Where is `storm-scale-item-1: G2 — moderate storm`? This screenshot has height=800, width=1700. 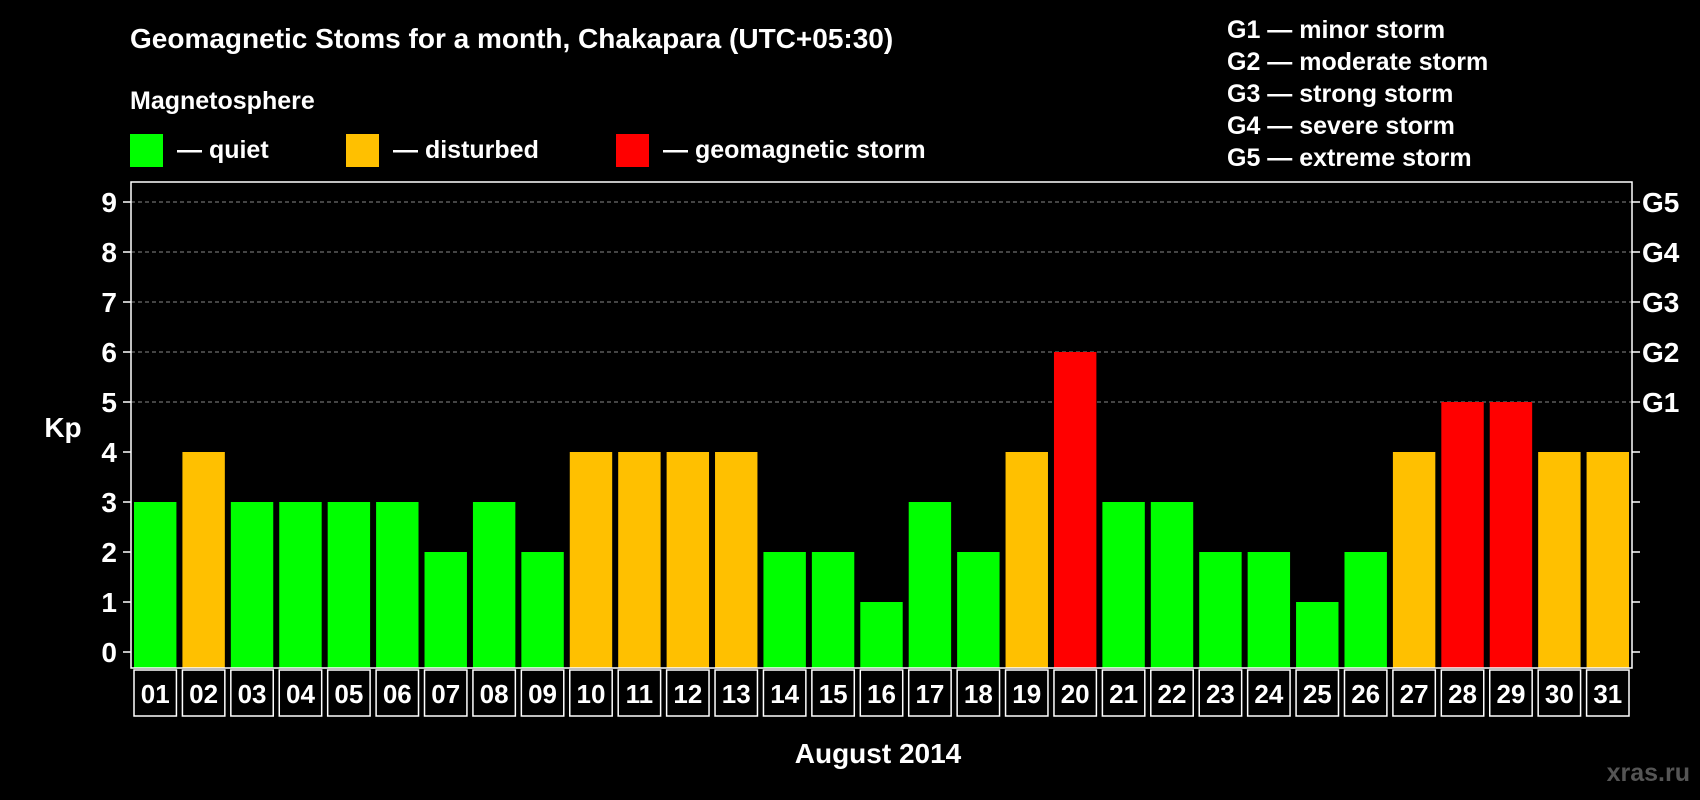 storm-scale-item-1: G2 — moderate storm is located at coordinates (1357, 62).